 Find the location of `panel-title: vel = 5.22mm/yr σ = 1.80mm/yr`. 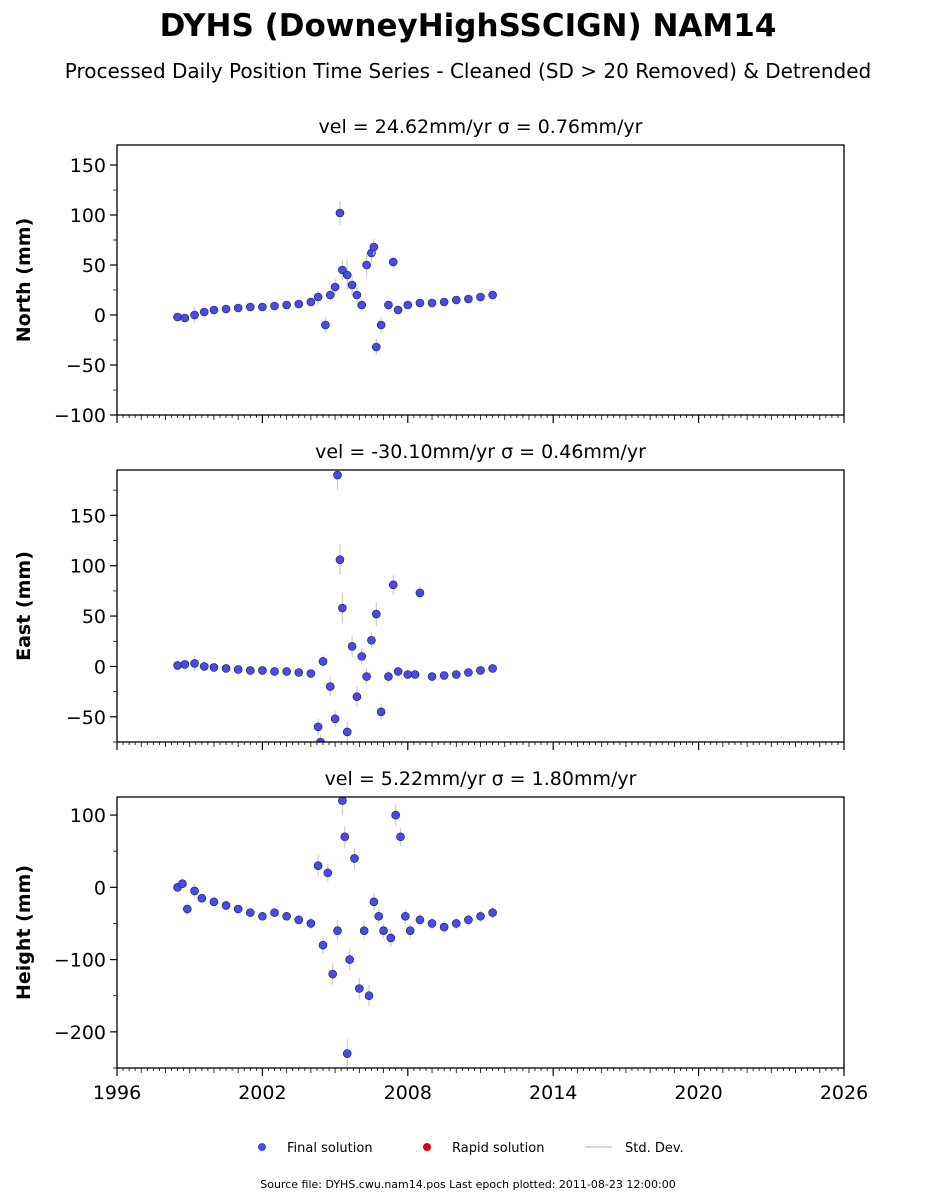

panel-title: vel = 5.22mm/yr σ = 1.80mm/yr is located at coordinates (481, 779).